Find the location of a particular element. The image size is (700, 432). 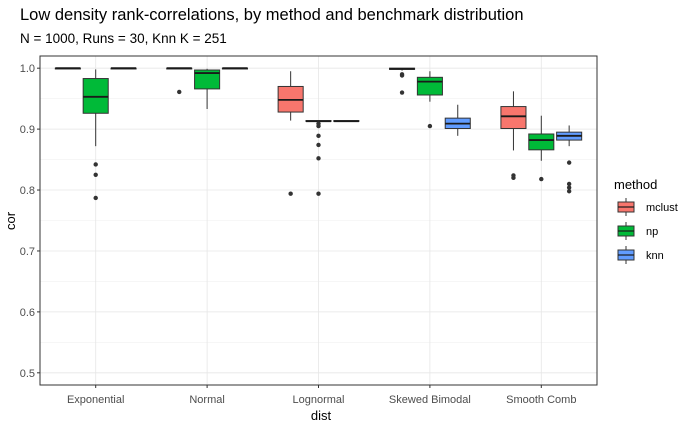

x-tick-label: Exponential is located at coordinates (96, 400).